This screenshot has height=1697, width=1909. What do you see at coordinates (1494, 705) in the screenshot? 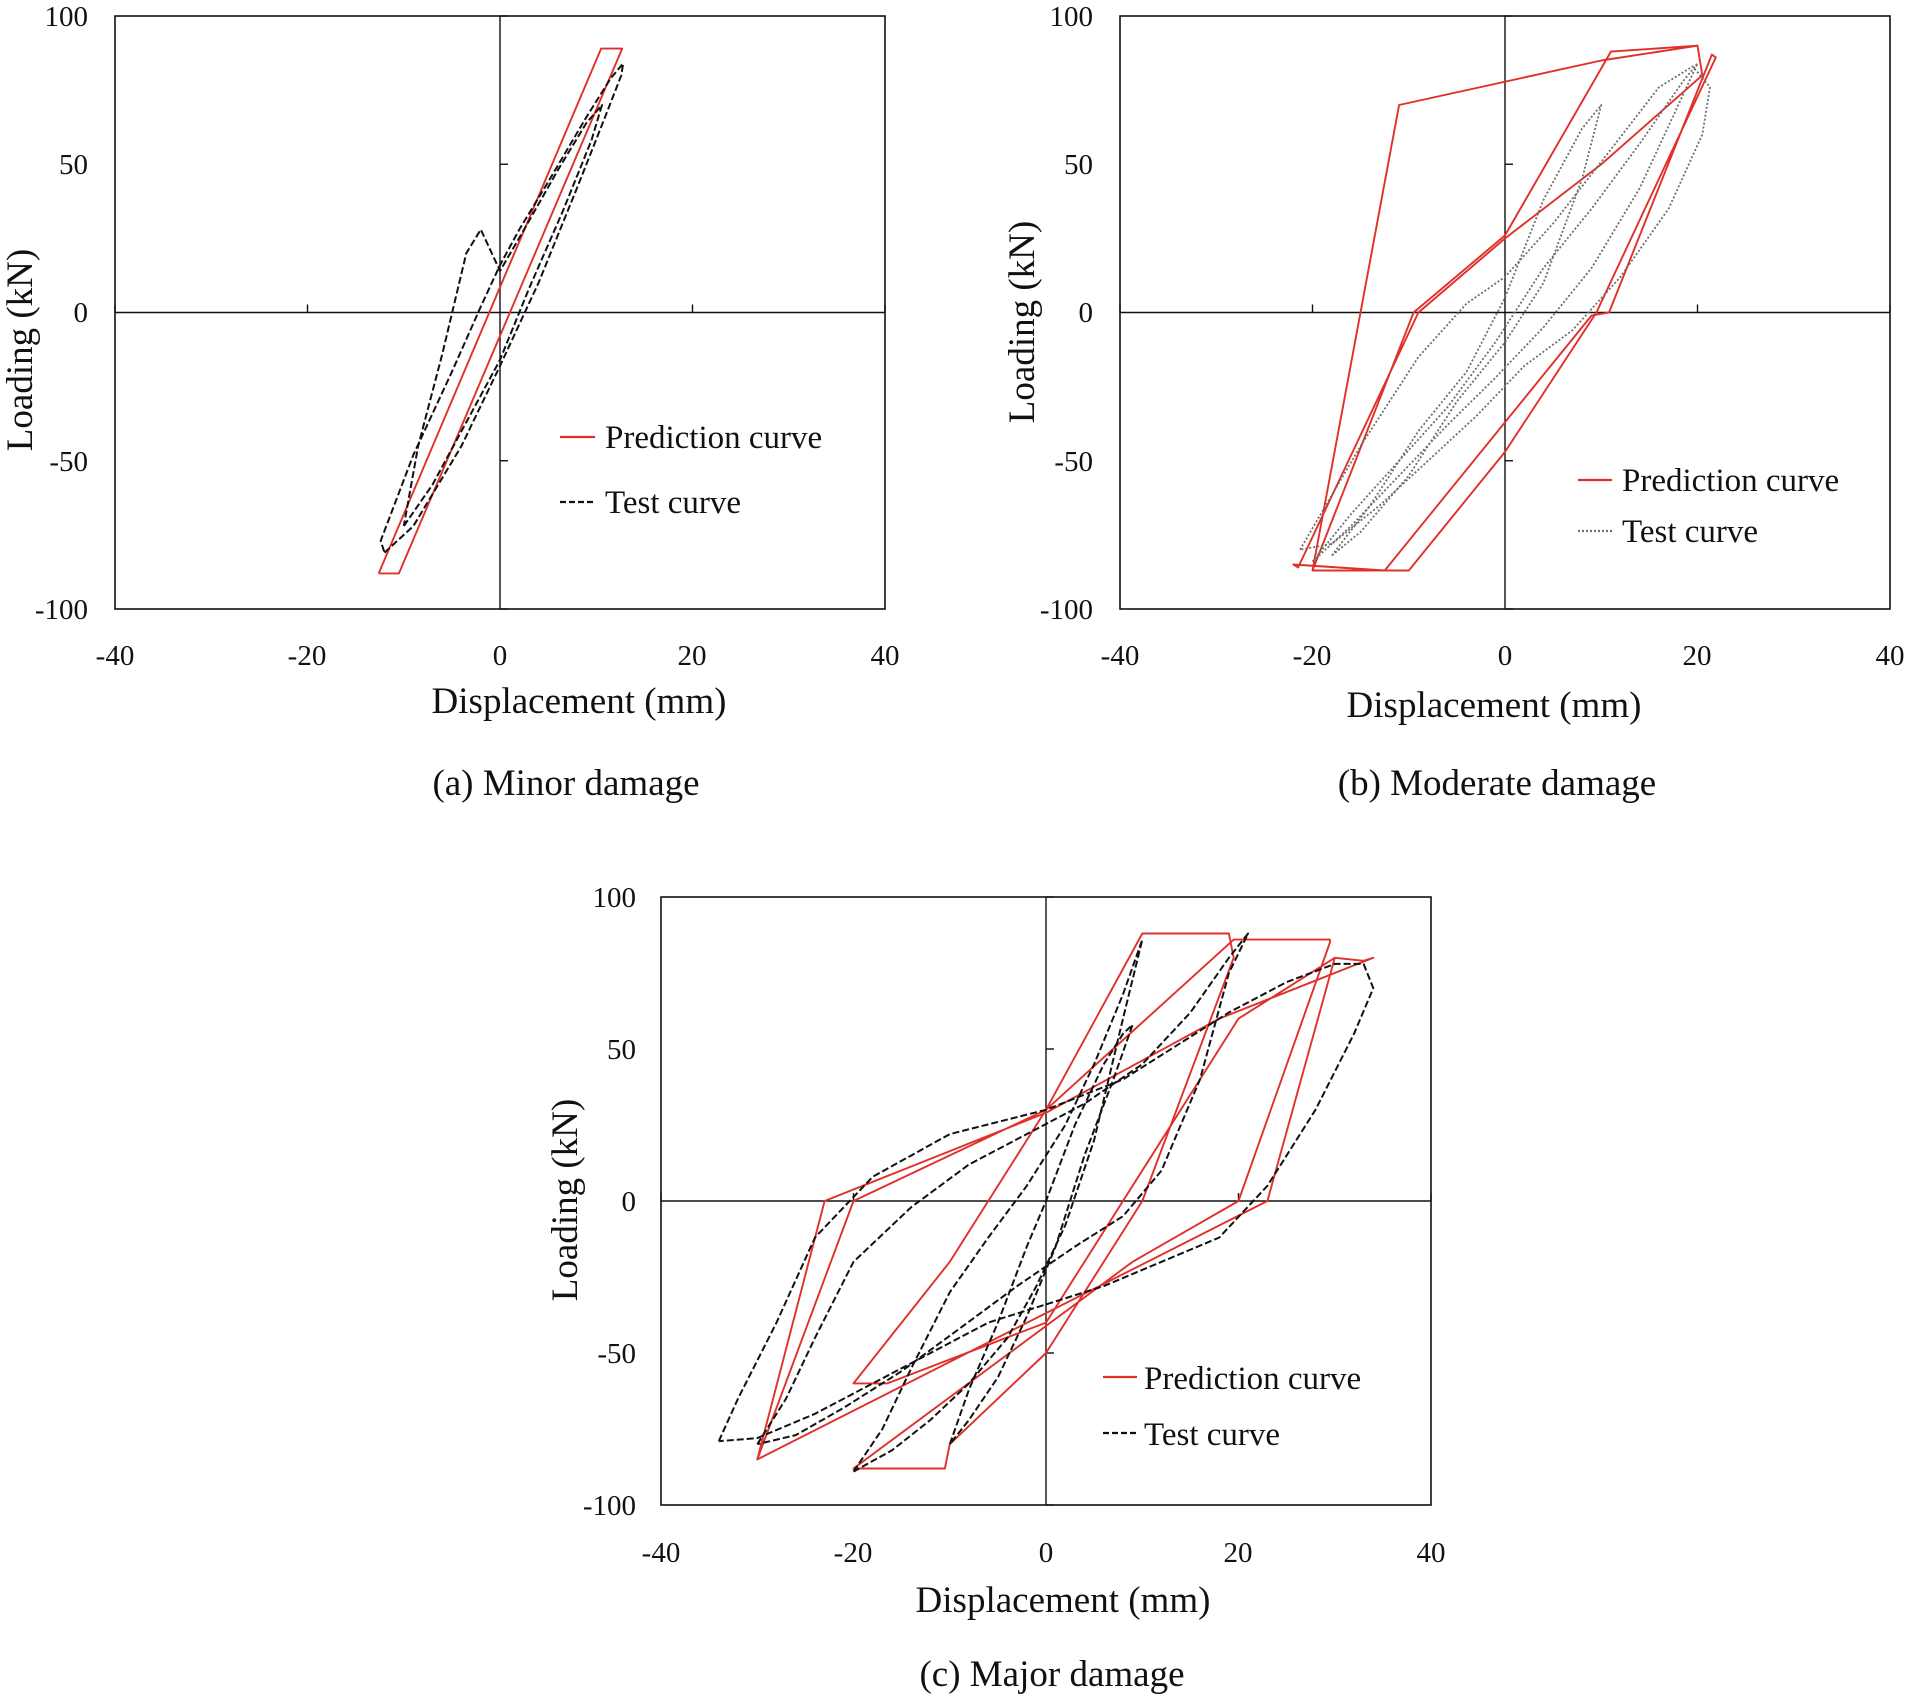
I see `panel-b-x-axis-label: Displacement (mm)` at bounding box center [1494, 705].